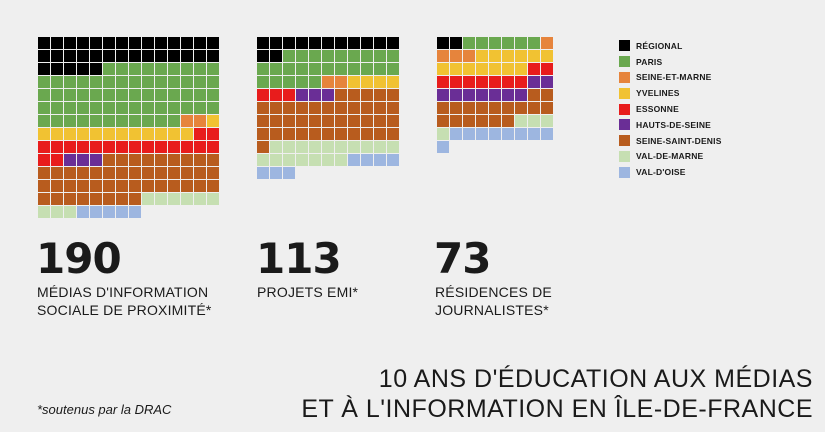 Image resolution: width=825 pixels, height=432 pixels. What do you see at coordinates (670, 141) in the screenshot?
I see `legend-item-seine-saint-denis: SEINE-SAINT-DENIS` at bounding box center [670, 141].